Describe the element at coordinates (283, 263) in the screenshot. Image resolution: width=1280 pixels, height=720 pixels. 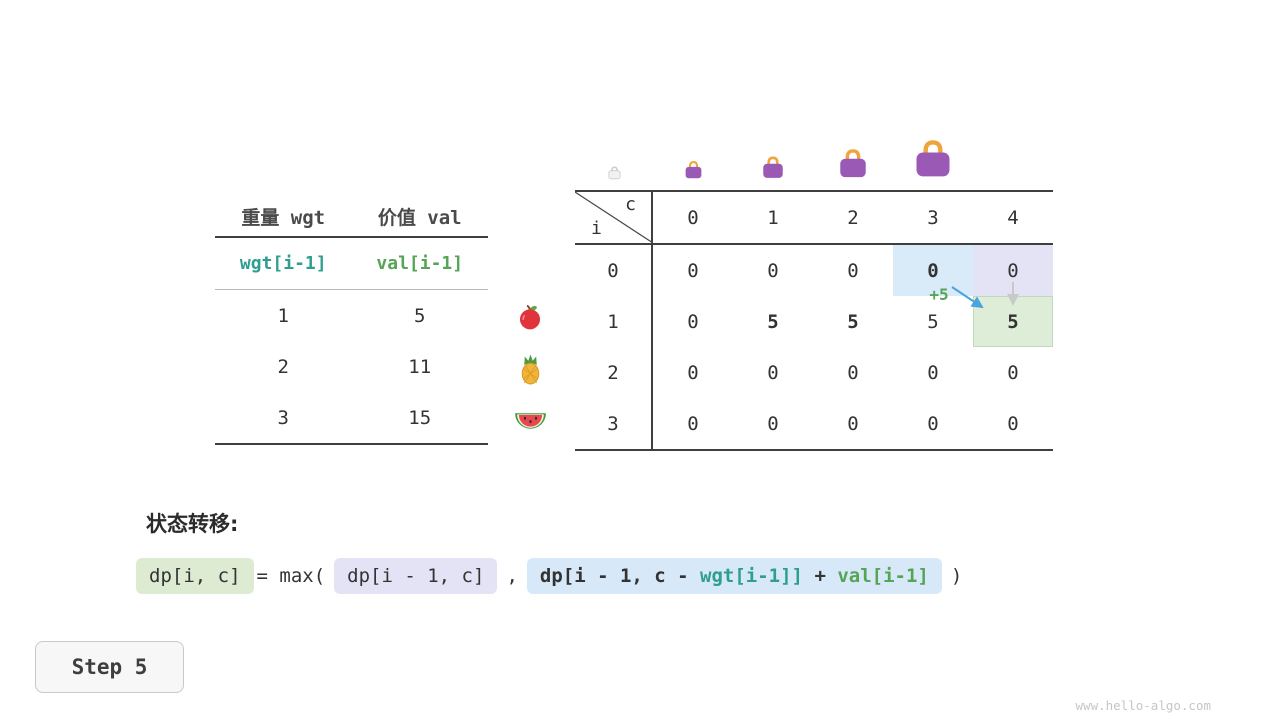
I see `items-formula-wgt: wgt[i-1]` at that location.